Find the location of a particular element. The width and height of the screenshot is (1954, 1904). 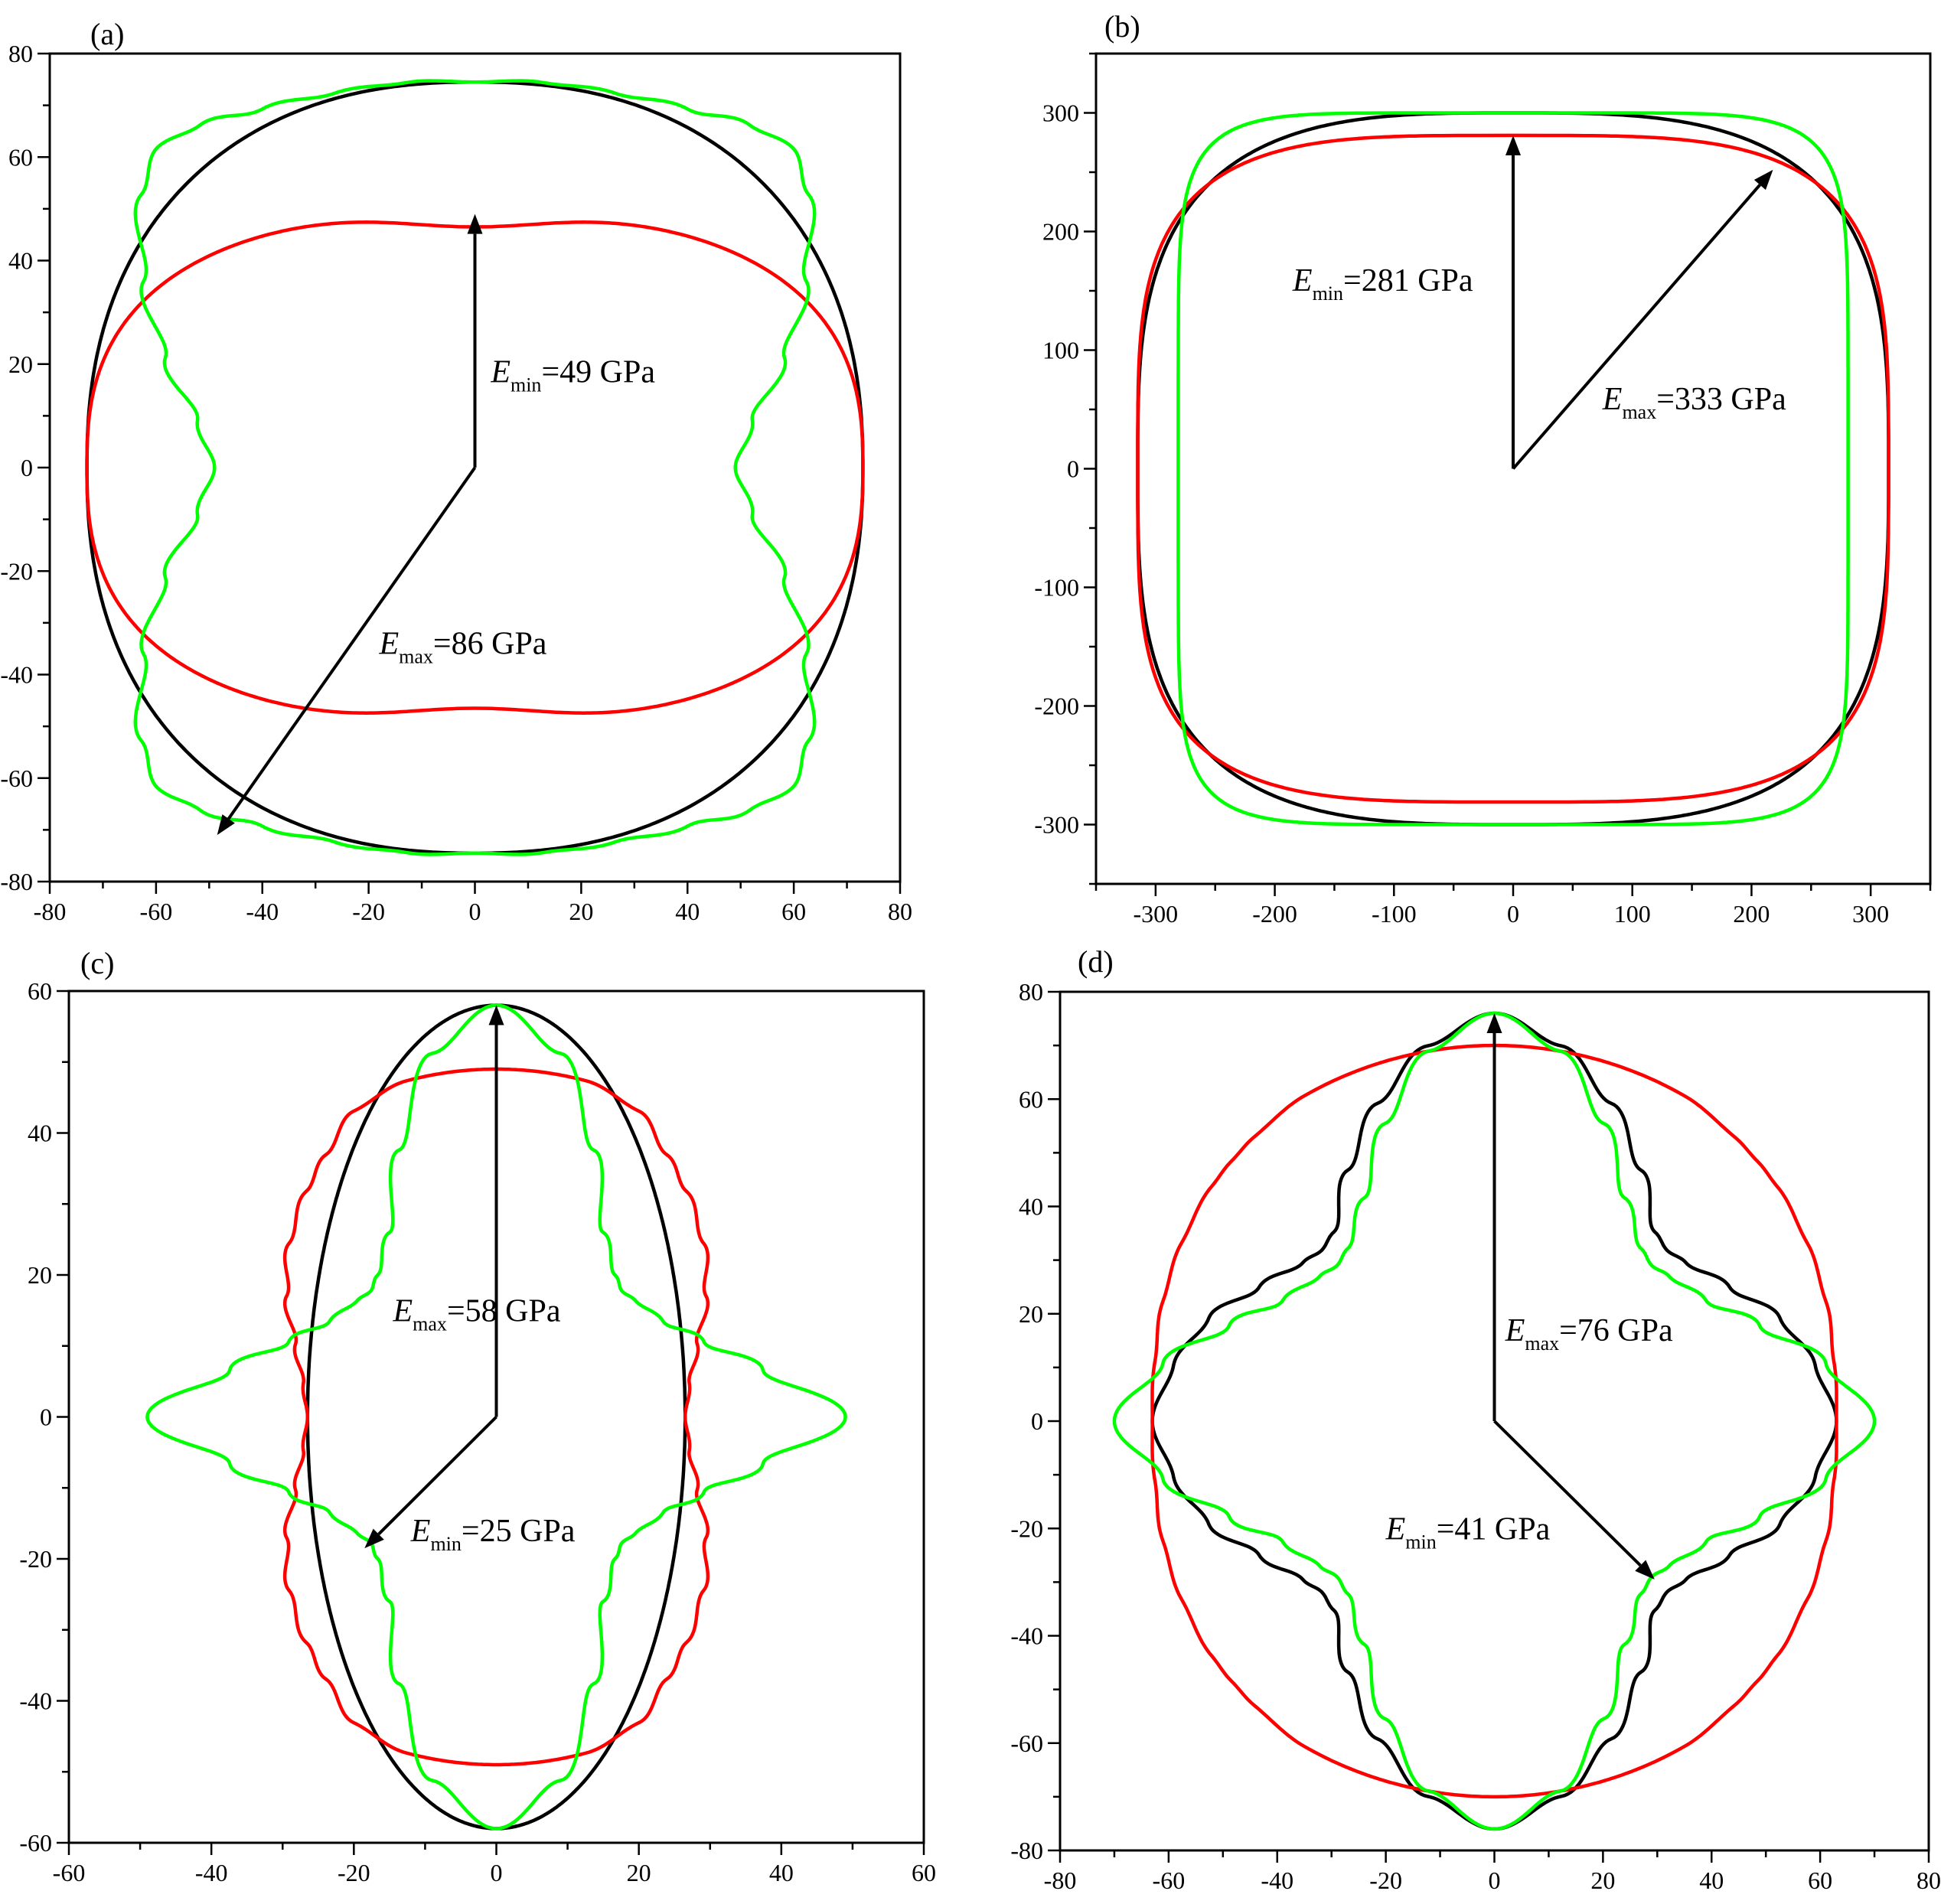

x-tick-label: -20 is located at coordinates (368, 912).